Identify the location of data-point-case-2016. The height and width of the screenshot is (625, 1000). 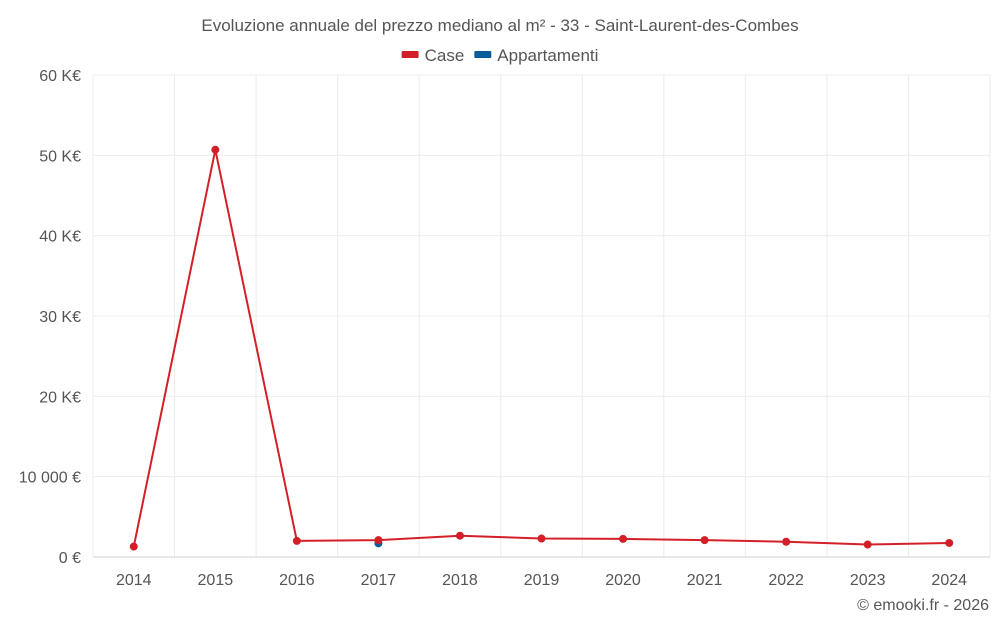
(296, 540).